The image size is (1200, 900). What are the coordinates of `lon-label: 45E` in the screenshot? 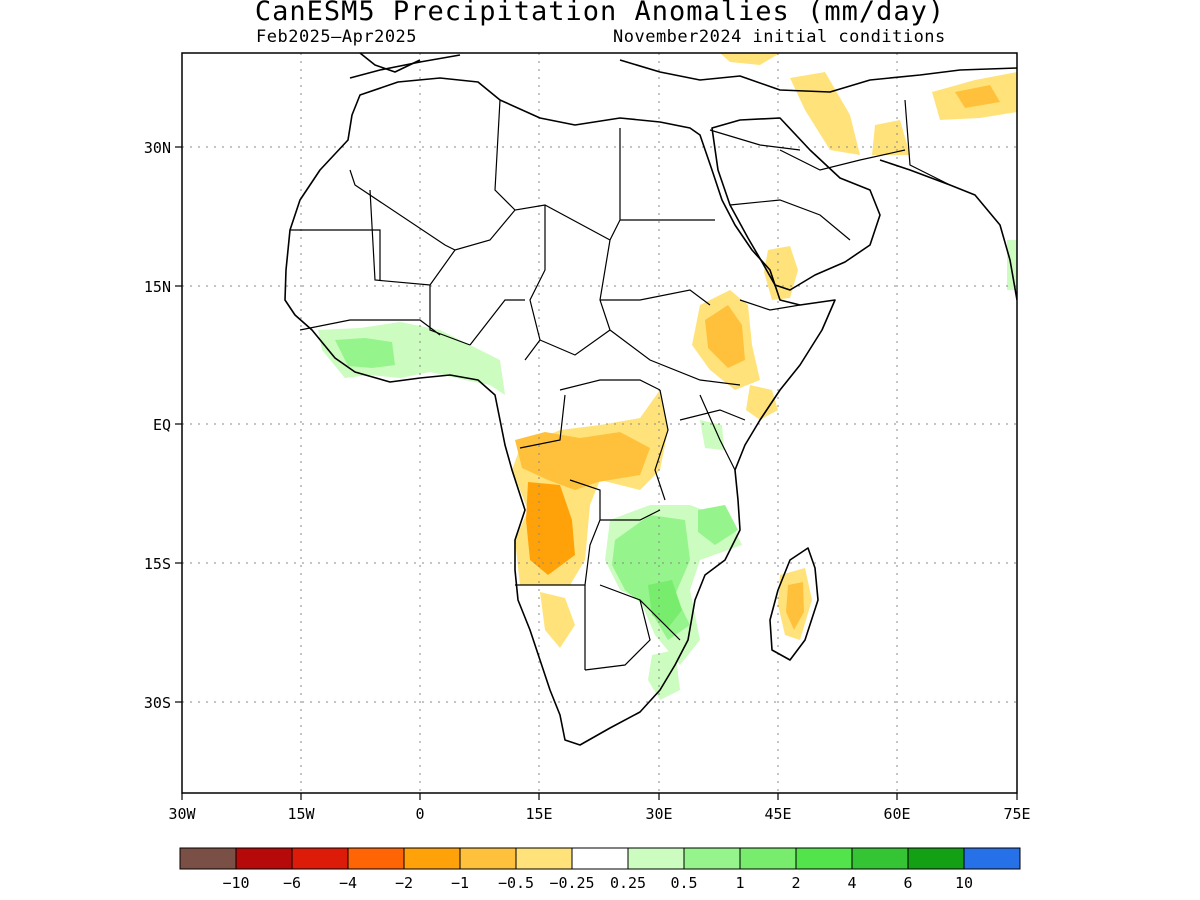 It's located at (777, 814).